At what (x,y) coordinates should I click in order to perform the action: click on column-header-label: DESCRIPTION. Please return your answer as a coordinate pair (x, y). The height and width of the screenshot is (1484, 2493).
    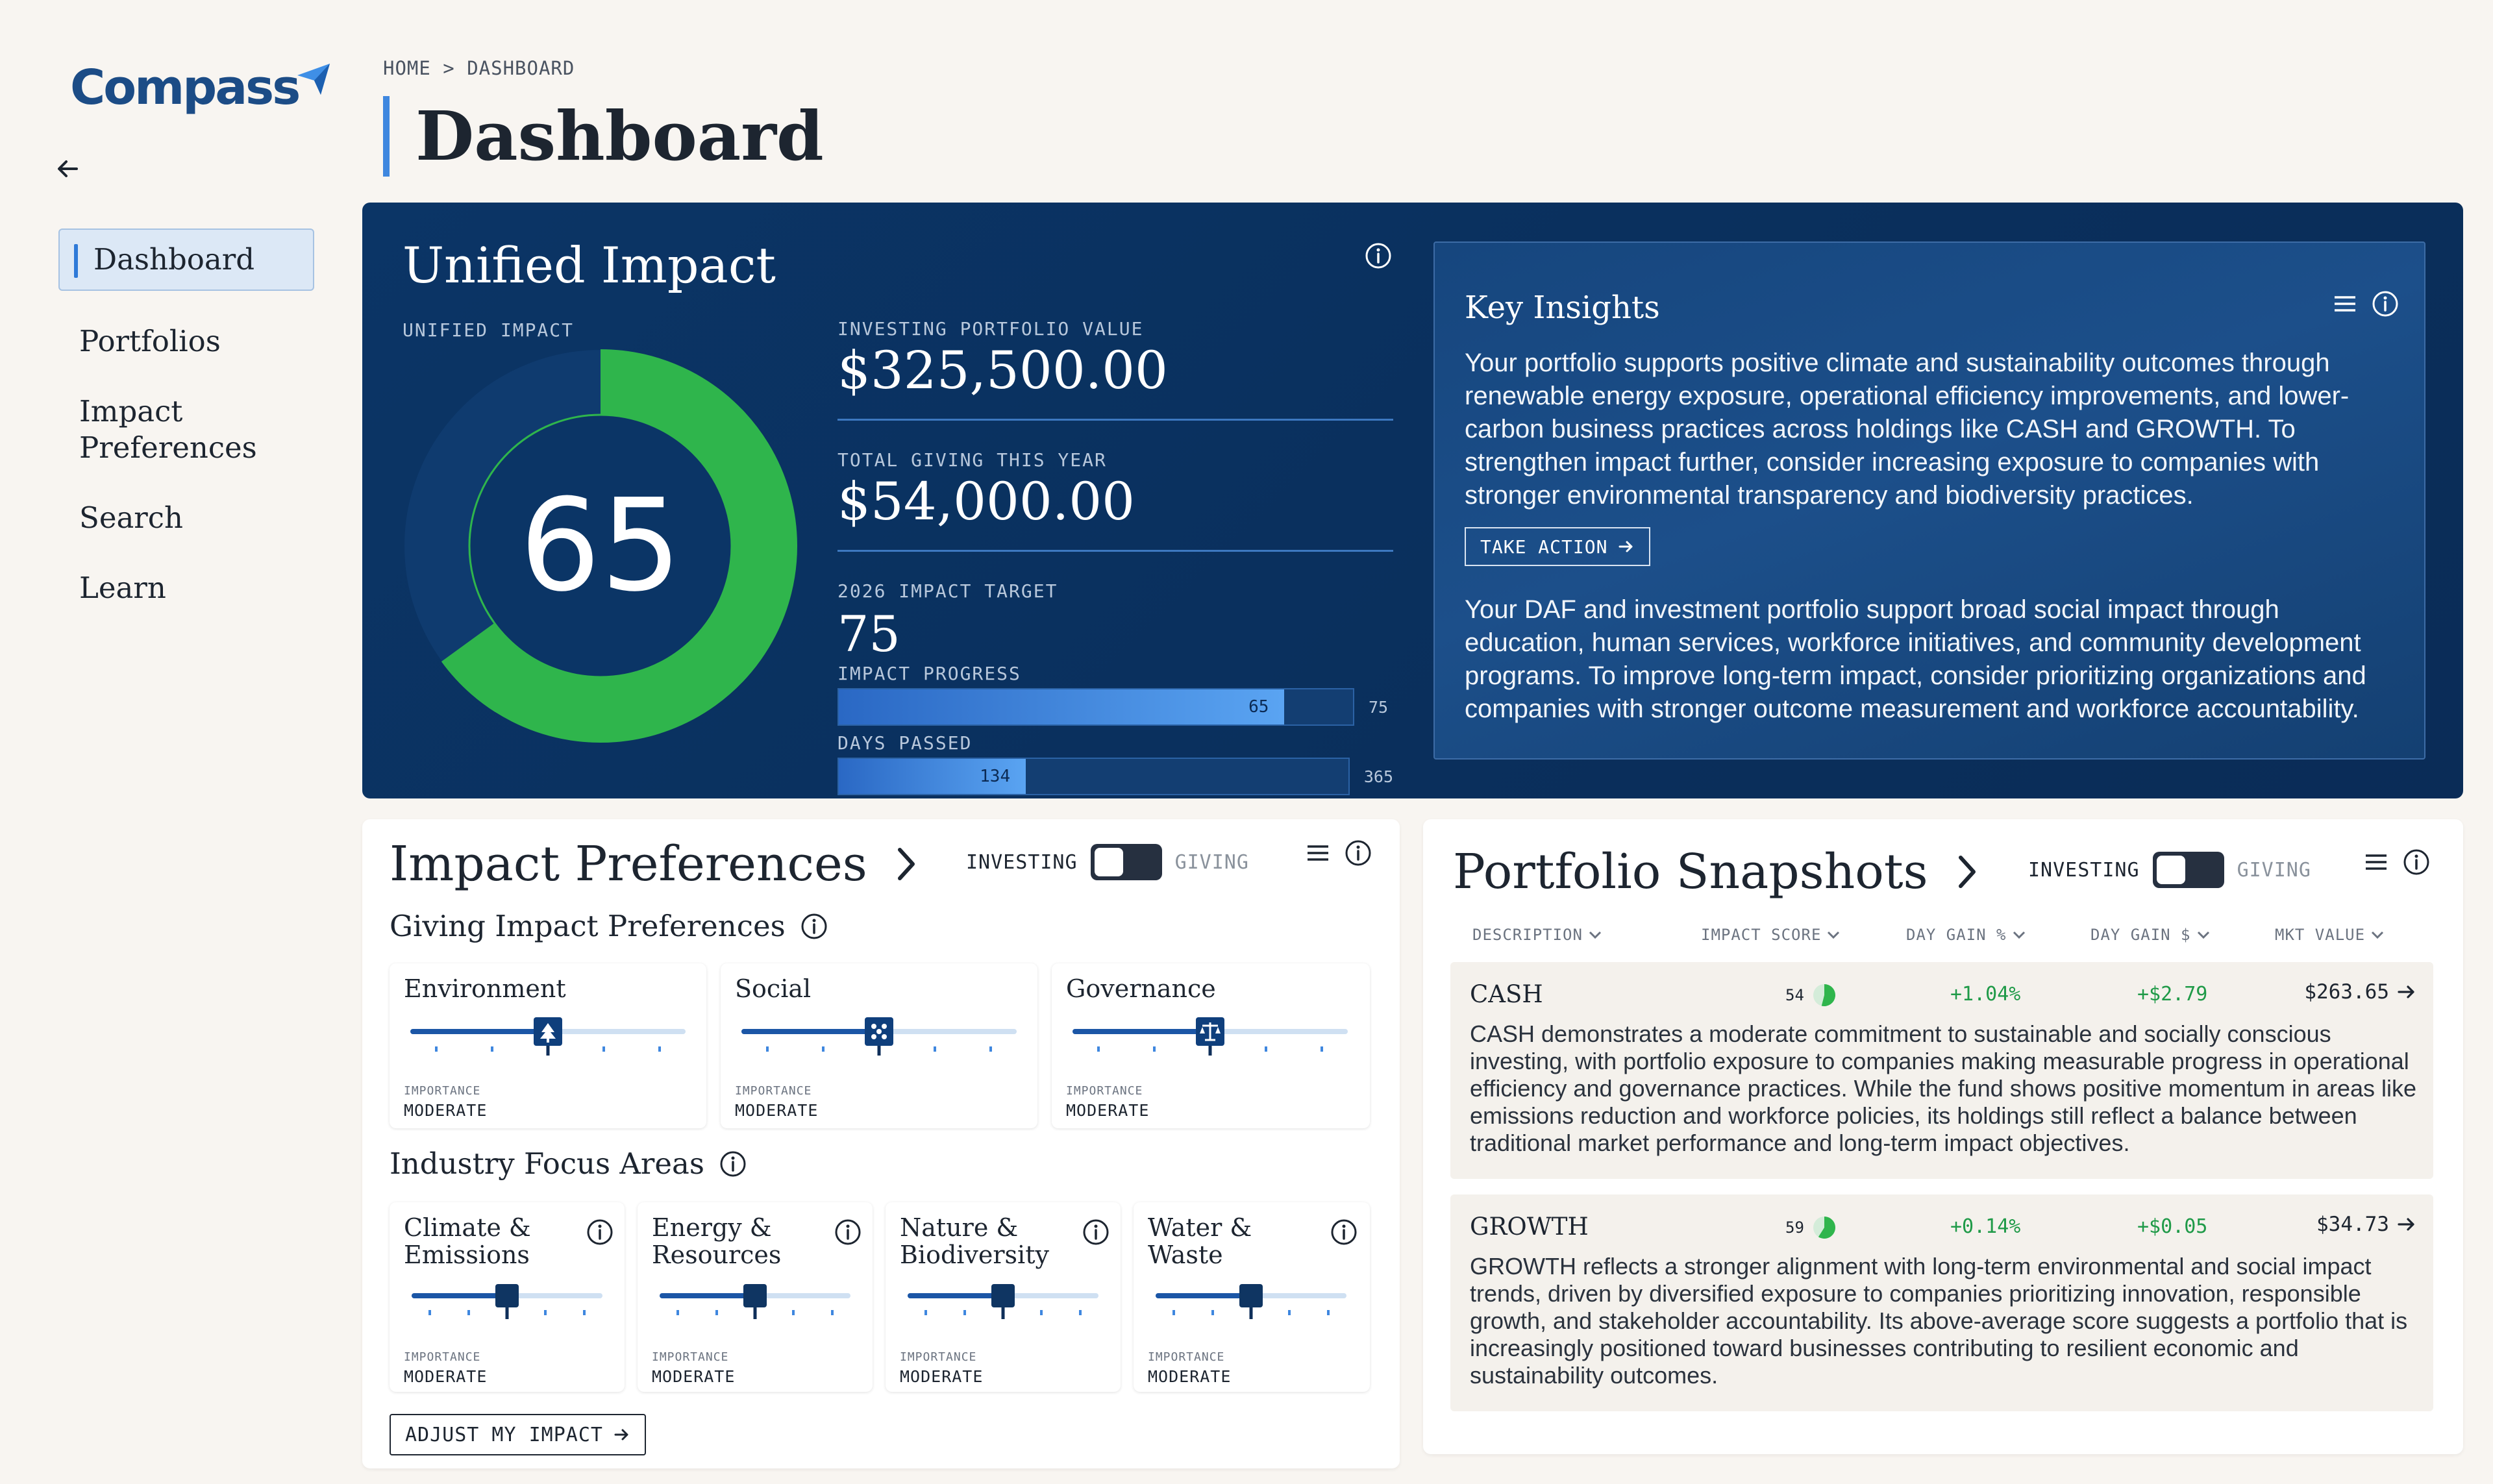
    Looking at the image, I should click on (1527, 935).